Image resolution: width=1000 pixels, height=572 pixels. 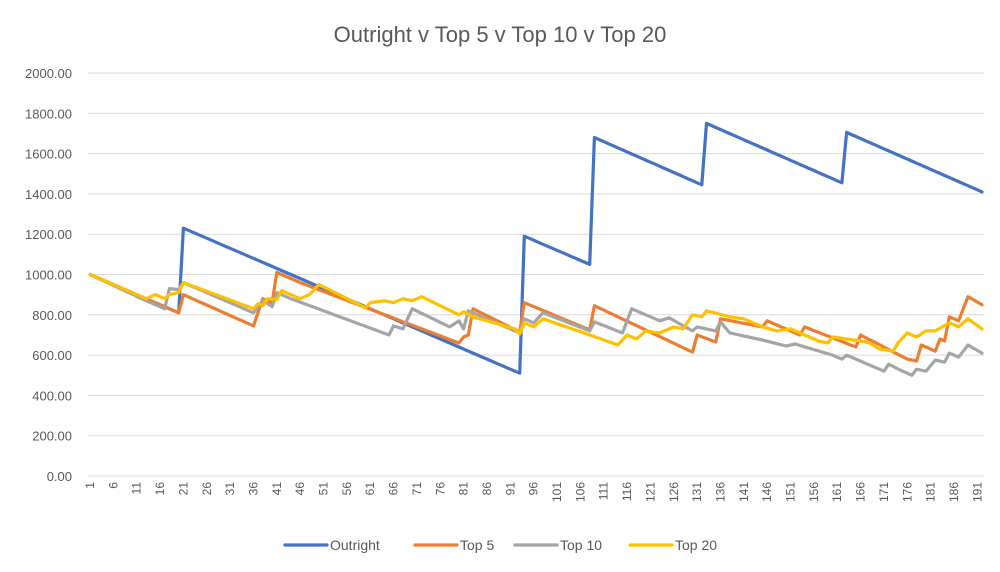 What do you see at coordinates (907, 492) in the screenshot?
I see `x-tick-label: 176` at bounding box center [907, 492].